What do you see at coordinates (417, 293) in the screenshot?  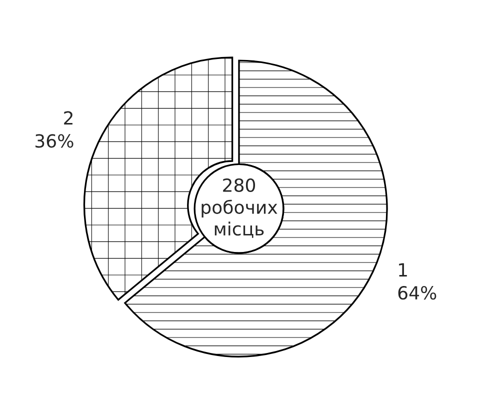 I see `data-label: 64%` at bounding box center [417, 293].